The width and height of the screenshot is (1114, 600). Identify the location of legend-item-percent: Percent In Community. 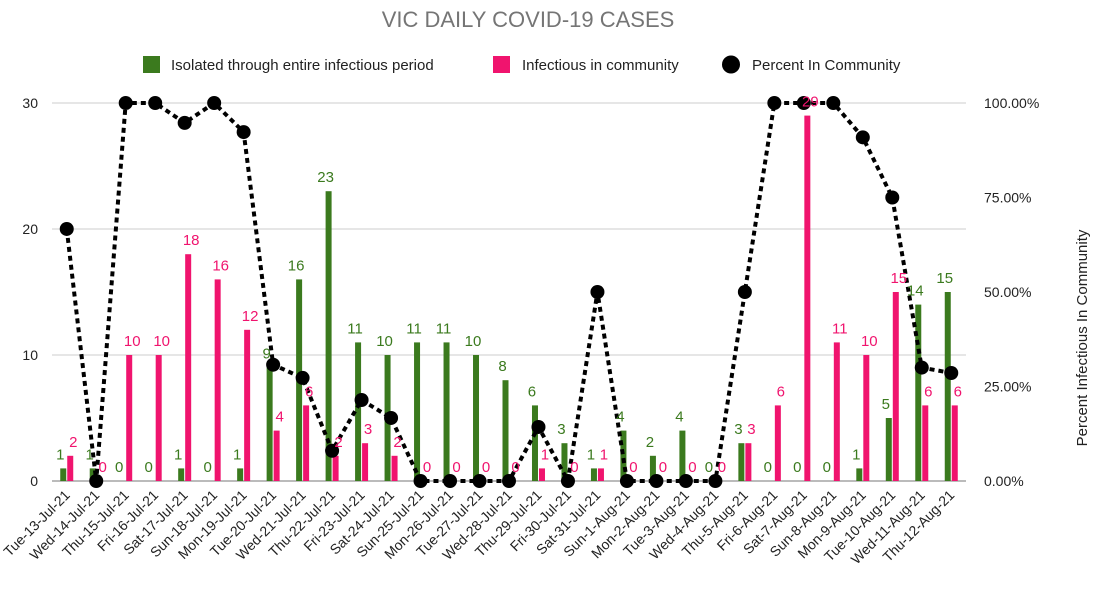
(811, 65).